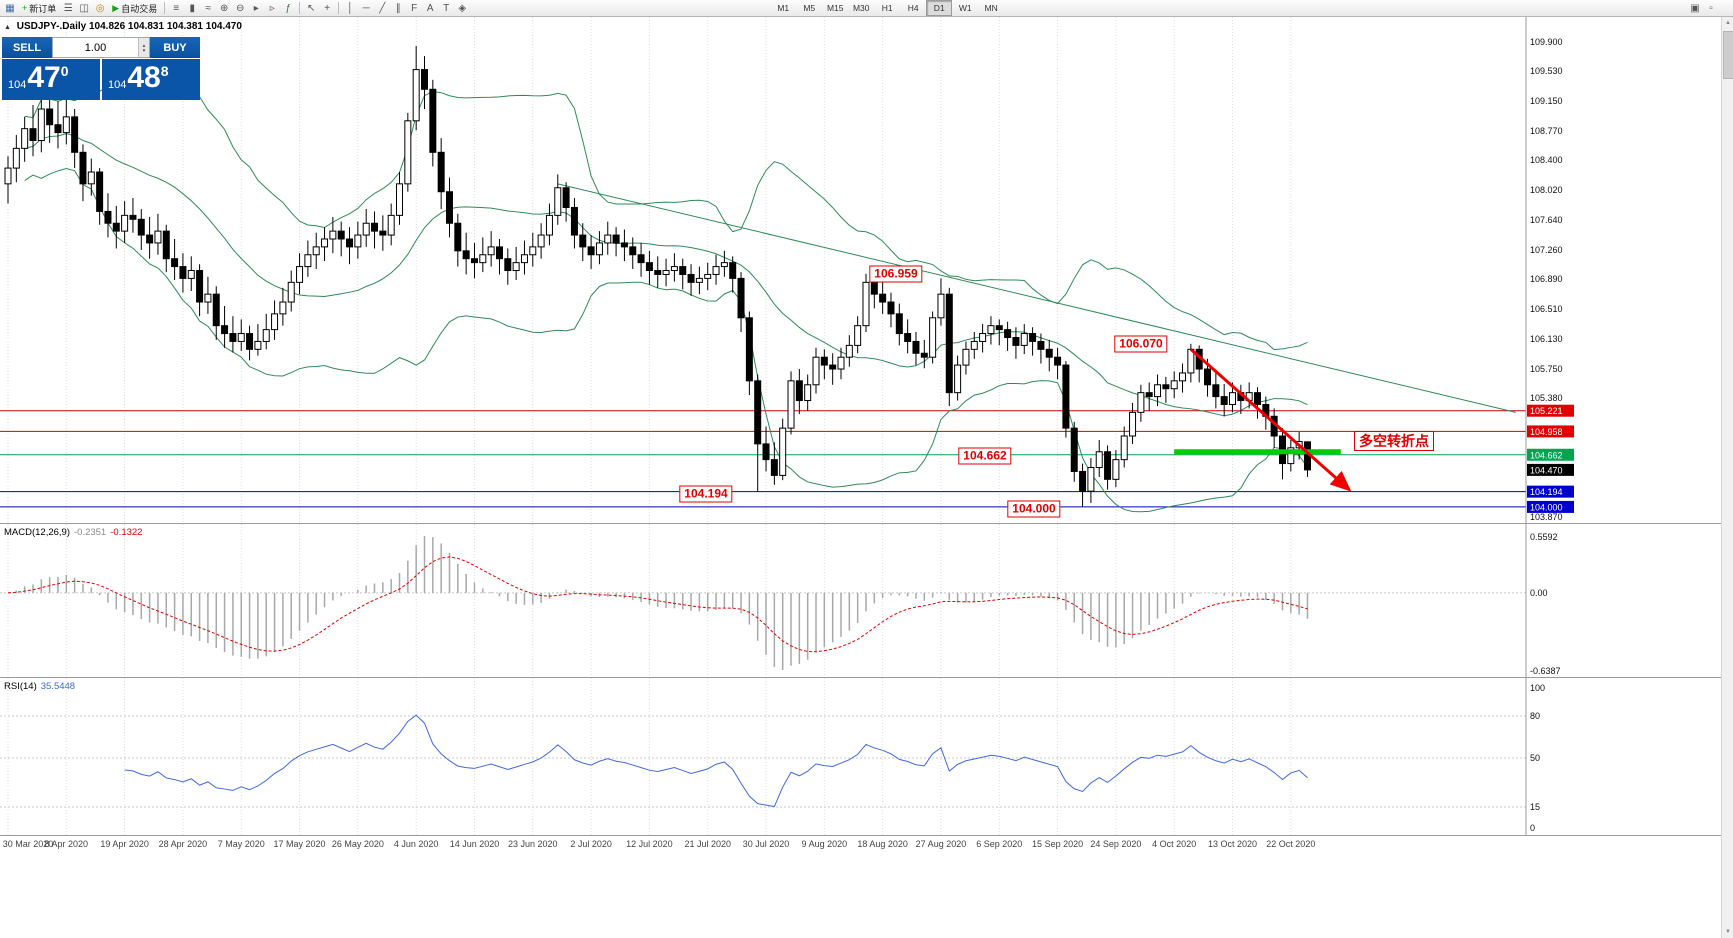 Image resolution: width=1733 pixels, height=938 pixels. I want to click on date-label: 18 Aug 2020, so click(882, 844).